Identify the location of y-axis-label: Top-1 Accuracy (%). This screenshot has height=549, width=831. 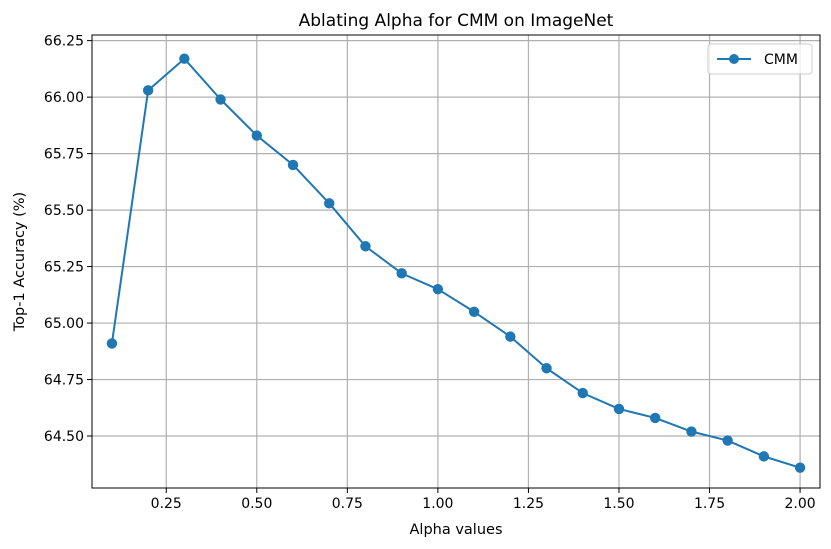
(20, 262).